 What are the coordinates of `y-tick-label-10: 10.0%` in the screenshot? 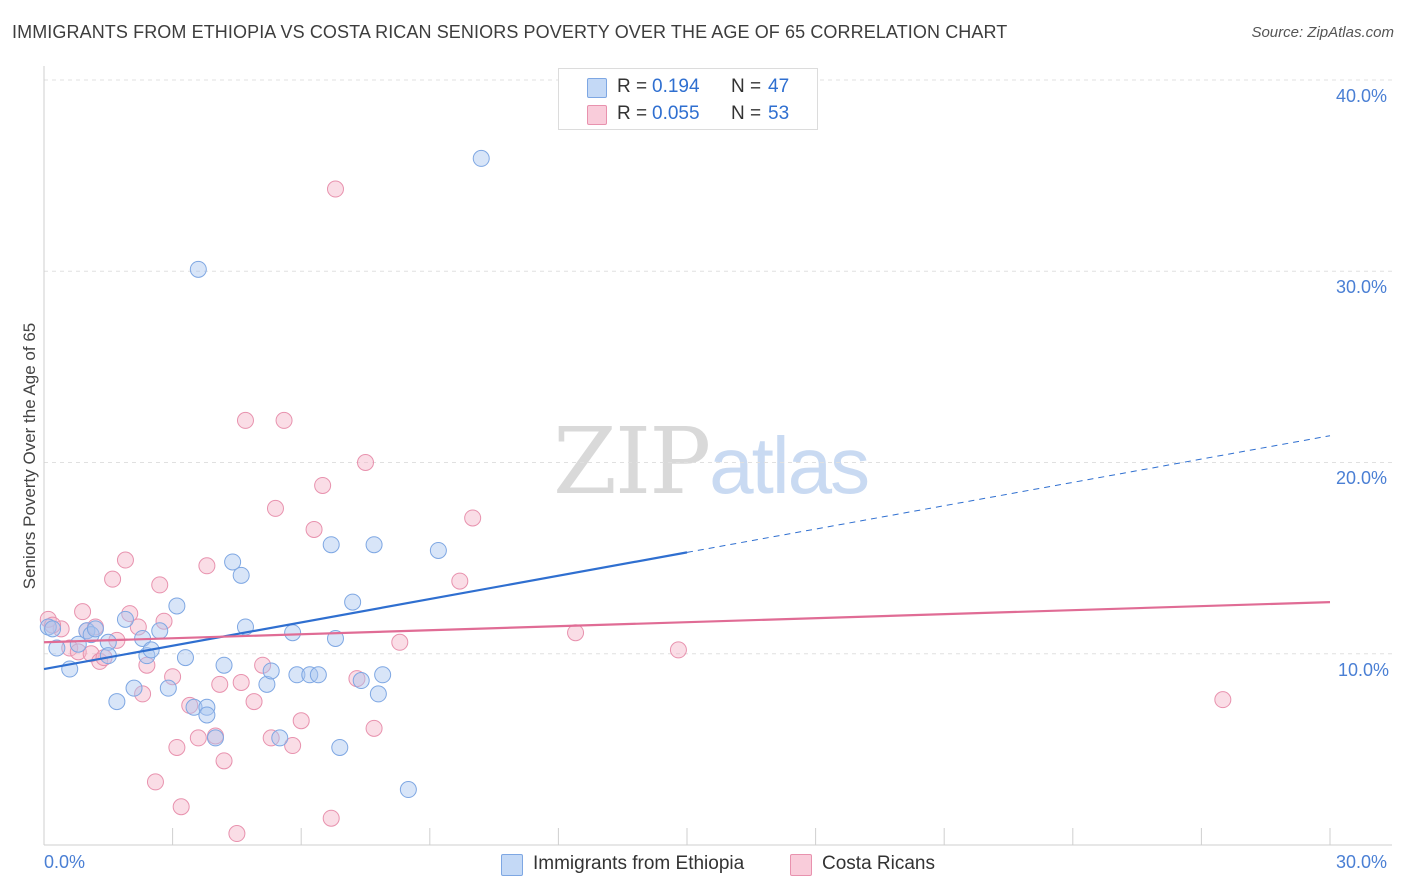 It's located at (1364, 670).